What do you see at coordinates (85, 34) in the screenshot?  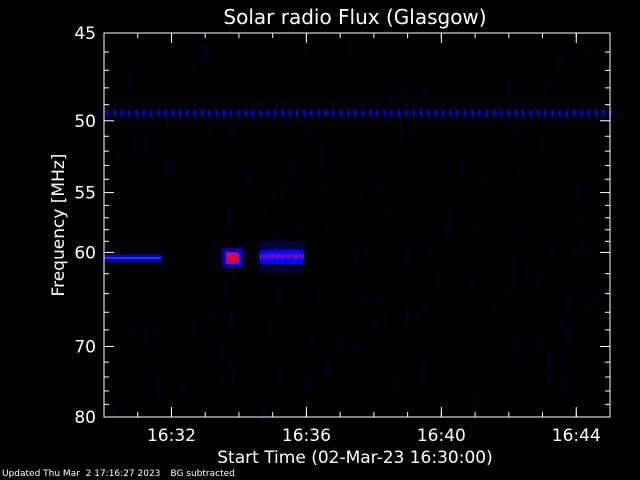 I see `y-tick-label: 45` at bounding box center [85, 34].